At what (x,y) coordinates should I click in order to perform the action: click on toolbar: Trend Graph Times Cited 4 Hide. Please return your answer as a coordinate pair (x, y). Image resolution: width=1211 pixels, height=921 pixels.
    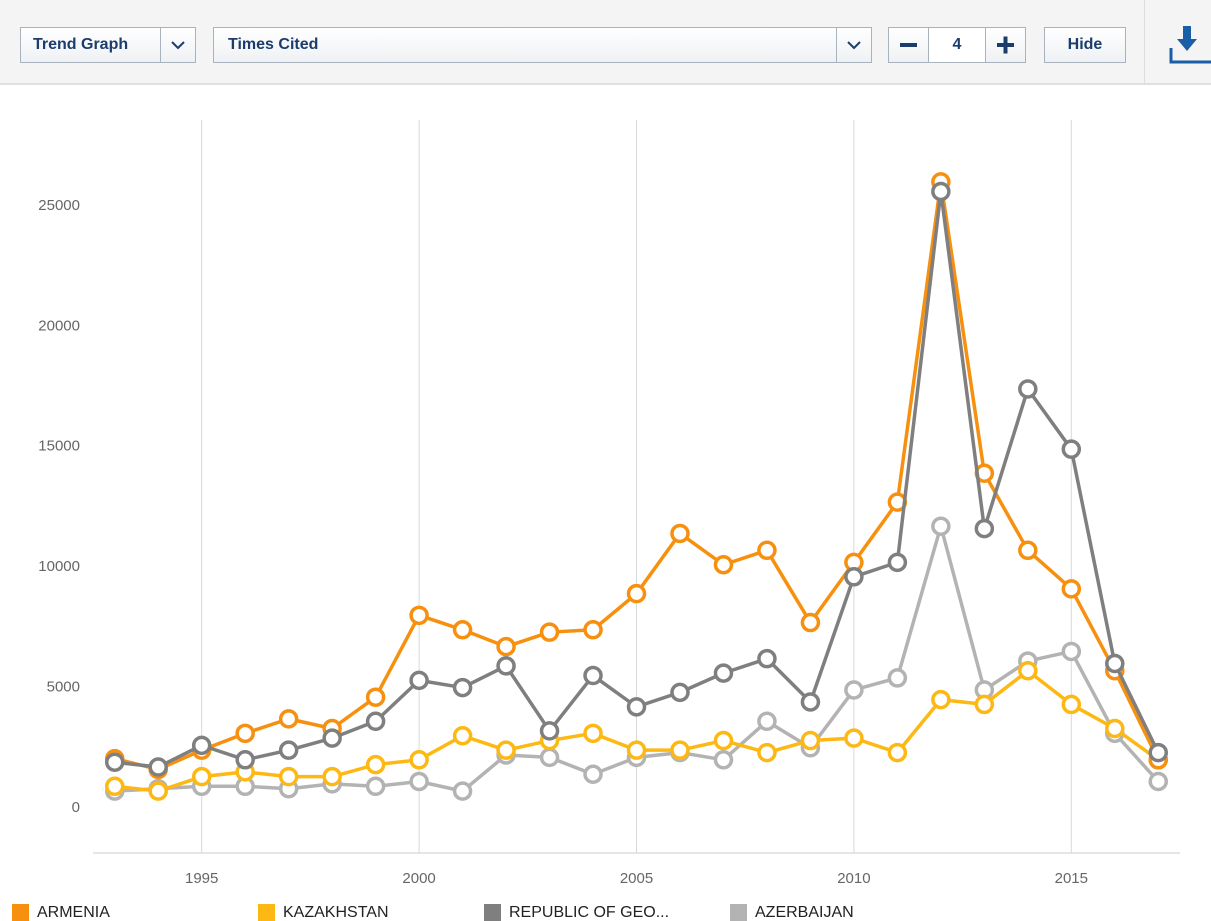
    Looking at the image, I should click on (605, 42).